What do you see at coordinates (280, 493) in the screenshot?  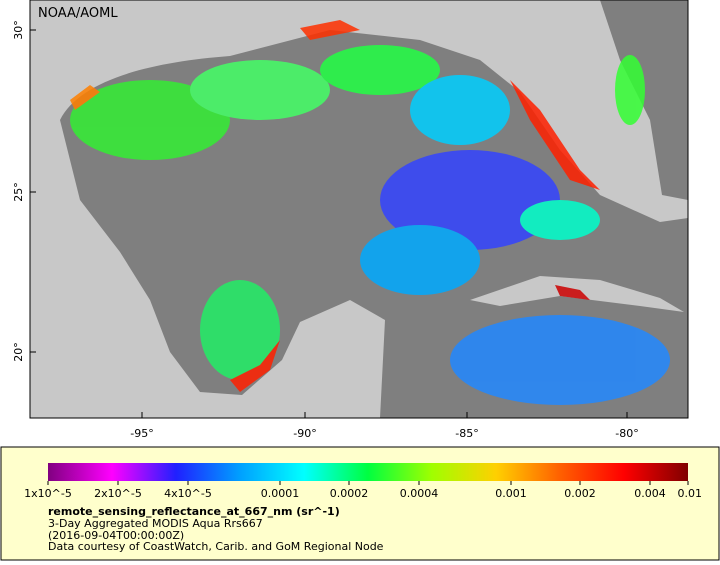 I see `colorbar-tick-label: 0.0001` at bounding box center [280, 493].